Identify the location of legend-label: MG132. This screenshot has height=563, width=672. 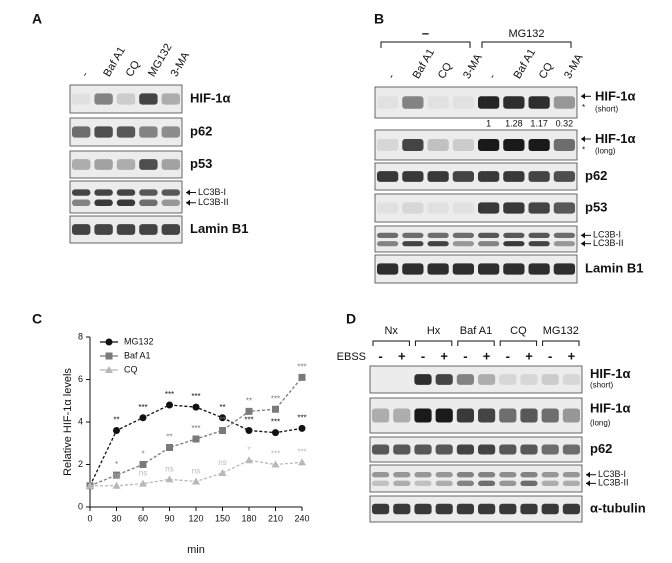
(139, 341).